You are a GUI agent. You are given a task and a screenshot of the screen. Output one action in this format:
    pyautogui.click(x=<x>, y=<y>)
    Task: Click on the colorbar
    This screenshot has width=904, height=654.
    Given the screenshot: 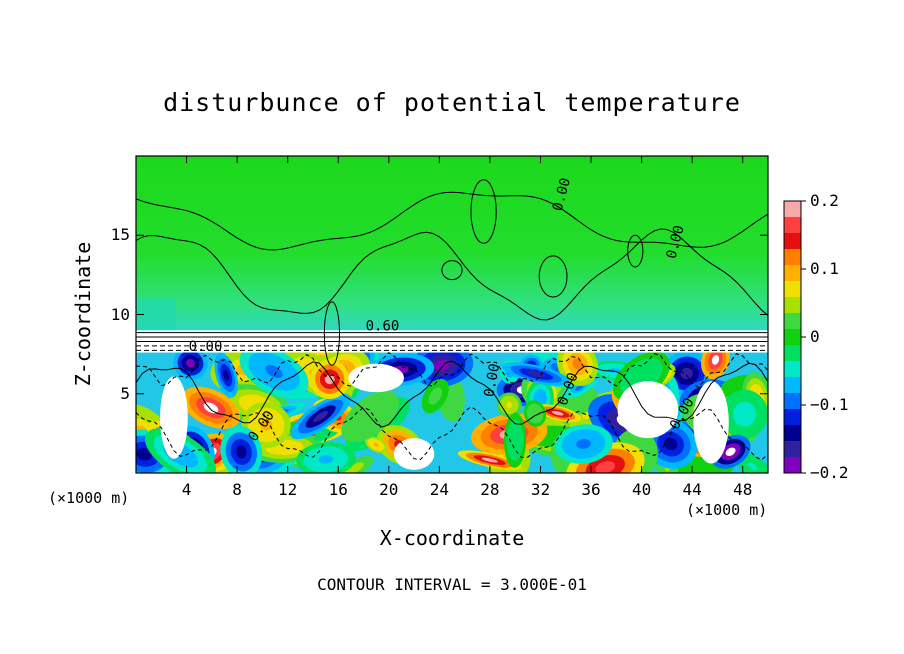 What is the action you would take?
    pyautogui.click(x=794, y=337)
    